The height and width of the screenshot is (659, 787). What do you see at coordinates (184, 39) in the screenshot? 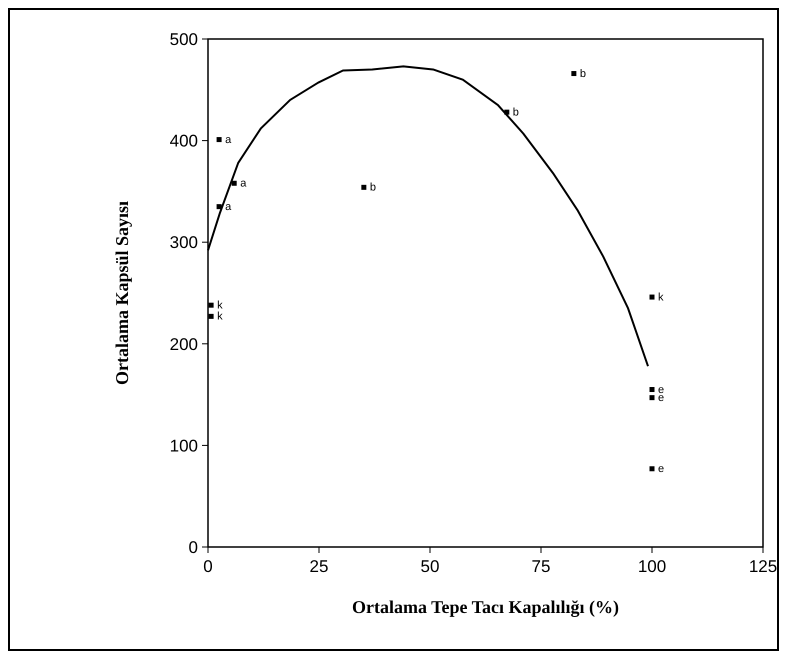
I see `y-tick-label: 500` at bounding box center [184, 39].